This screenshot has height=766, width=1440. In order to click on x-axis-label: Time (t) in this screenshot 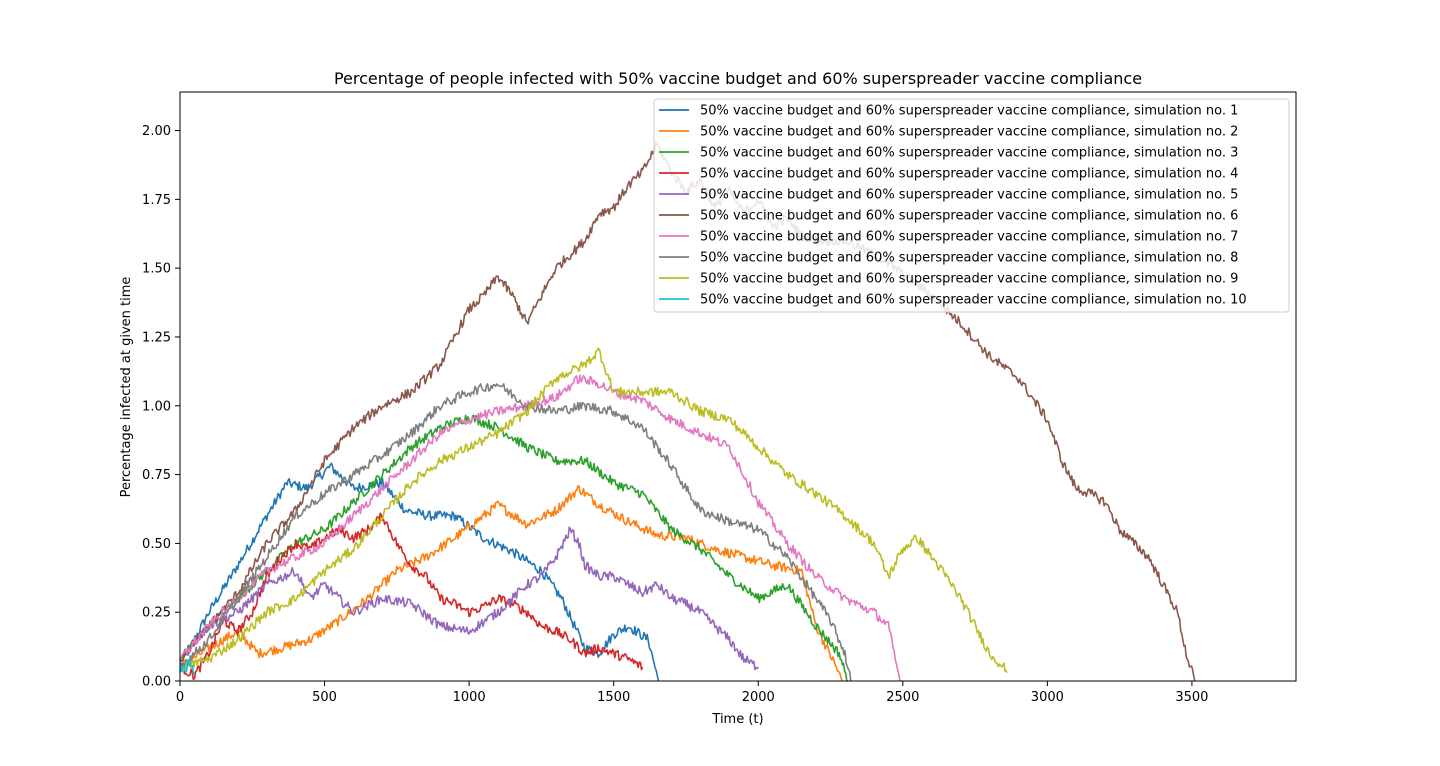, I will do `click(737, 719)`.